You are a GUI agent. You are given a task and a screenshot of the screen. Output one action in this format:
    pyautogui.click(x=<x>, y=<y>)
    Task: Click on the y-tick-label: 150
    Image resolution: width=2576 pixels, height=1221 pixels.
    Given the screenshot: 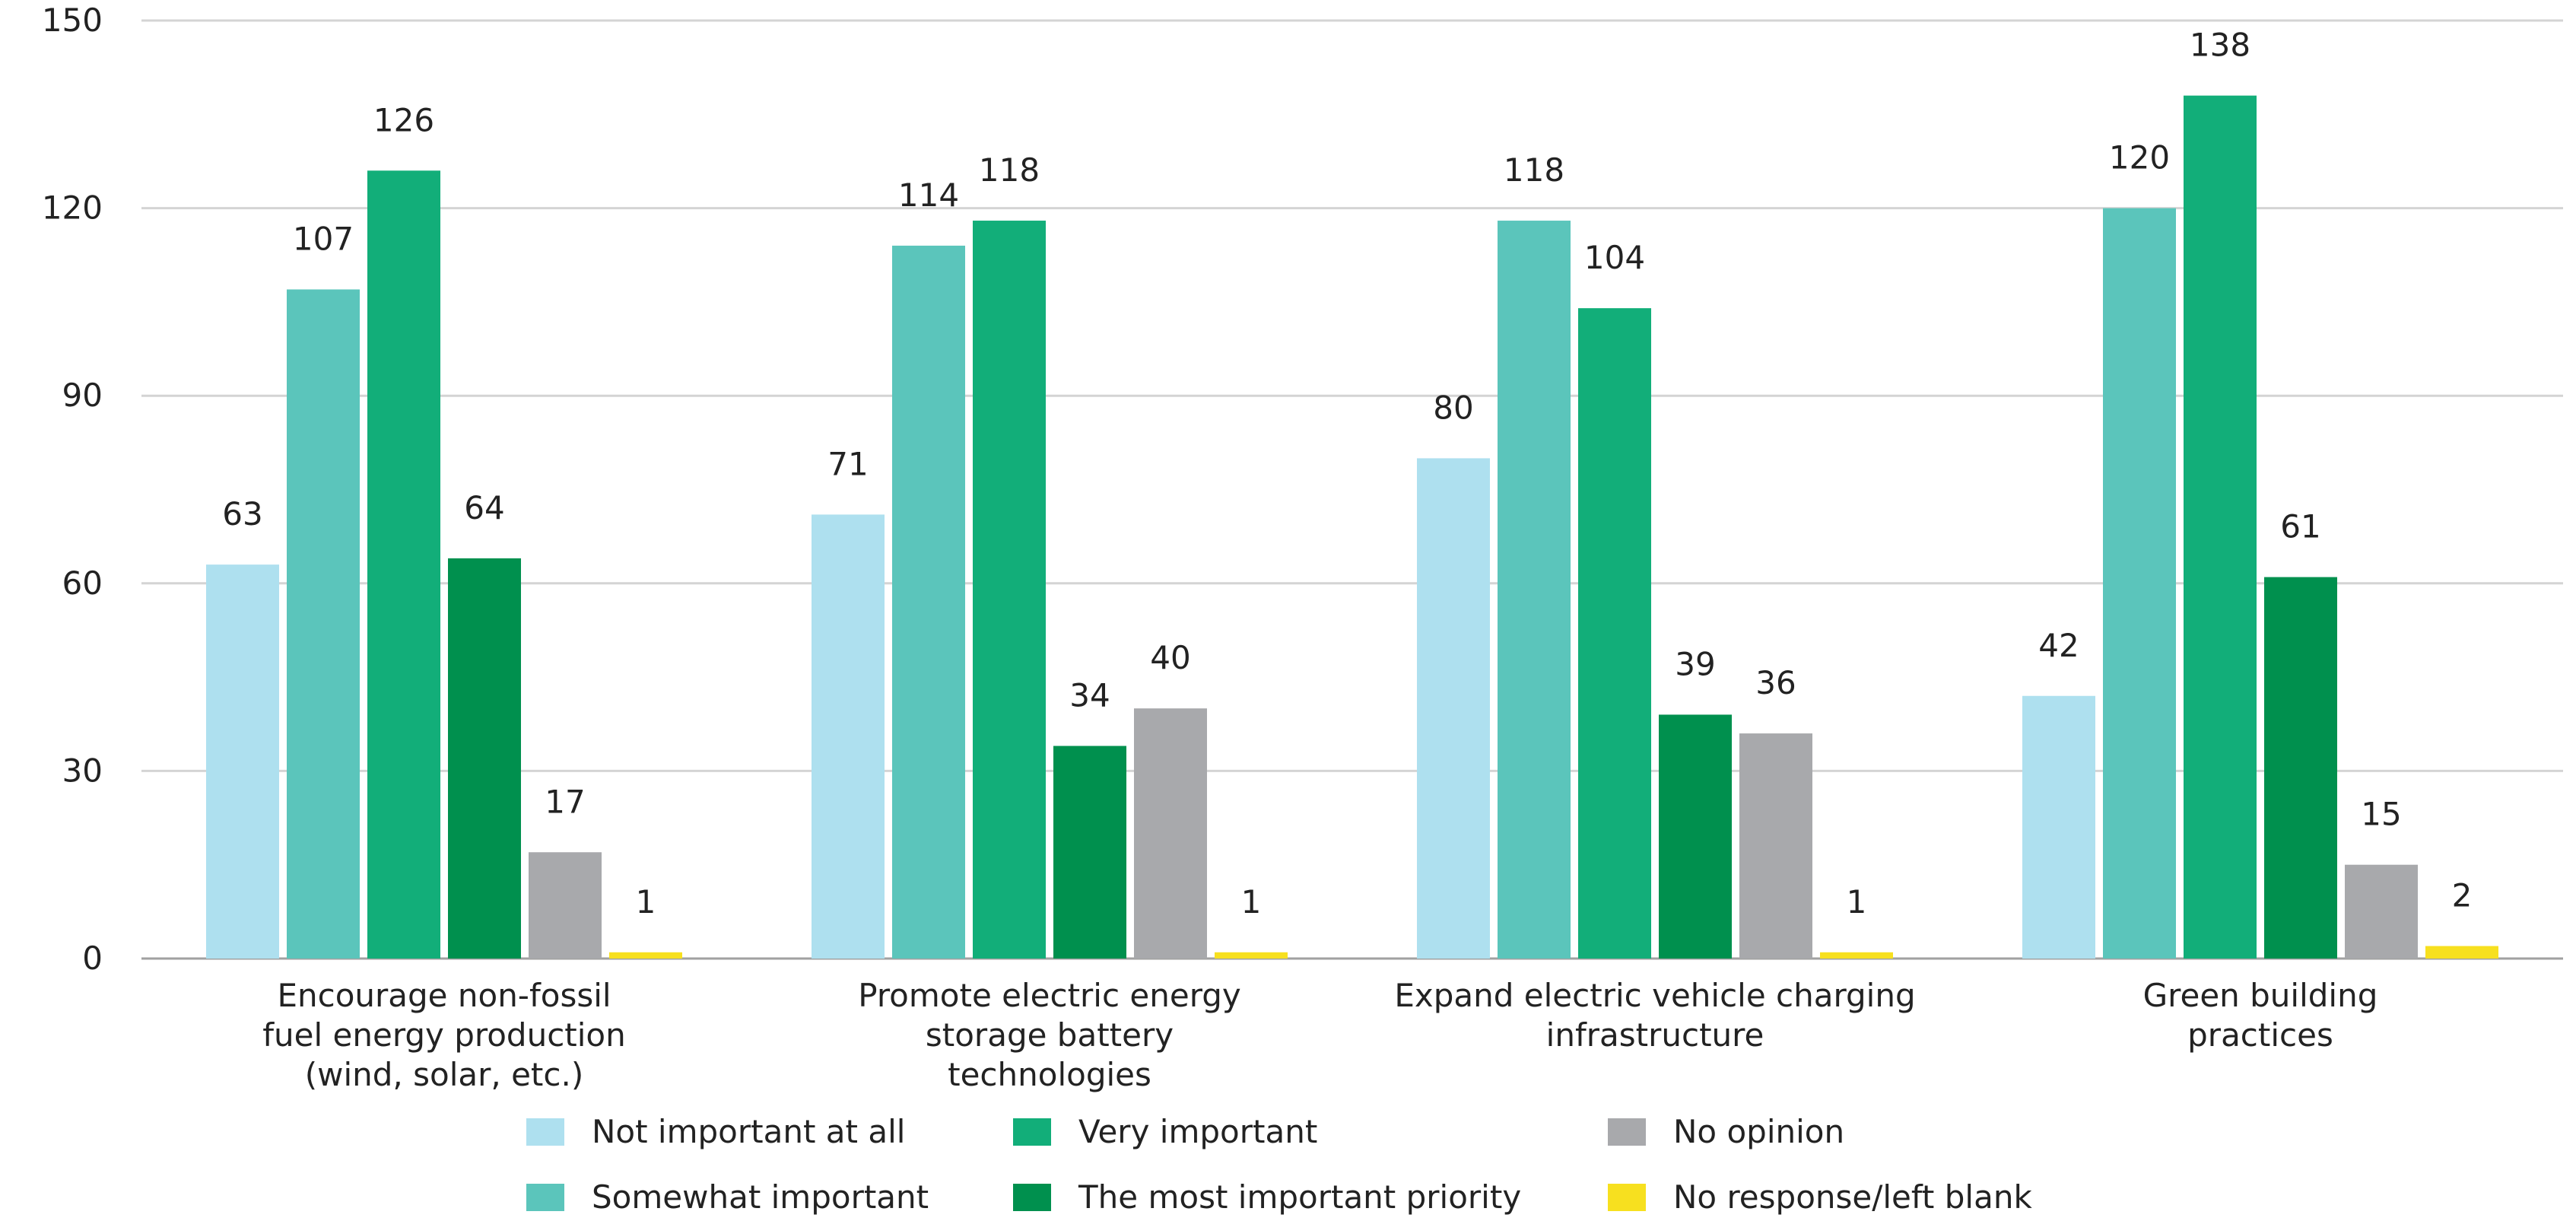 What is the action you would take?
    pyautogui.click(x=72, y=20)
    